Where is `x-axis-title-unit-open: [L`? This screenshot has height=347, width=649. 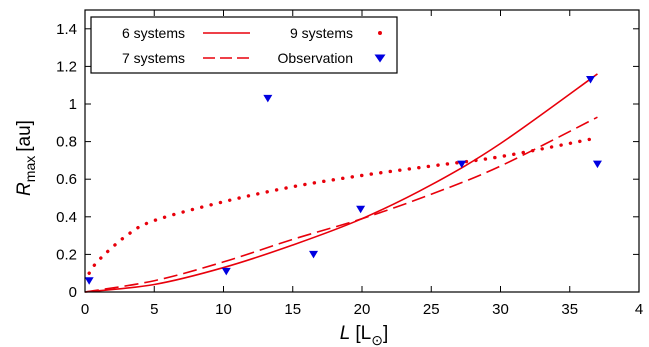
x-axis-title-unit-open: [L is located at coordinates (363, 333).